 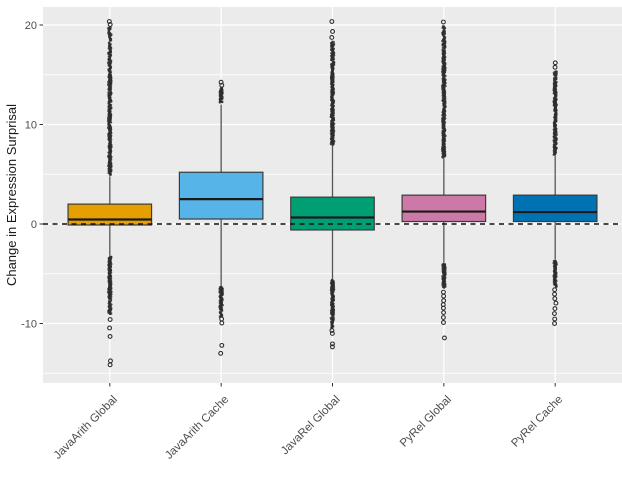 What do you see at coordinates (31, 26) in the screenshot?
I see `y-tick-label: 20` at bounding box center [31, 26].